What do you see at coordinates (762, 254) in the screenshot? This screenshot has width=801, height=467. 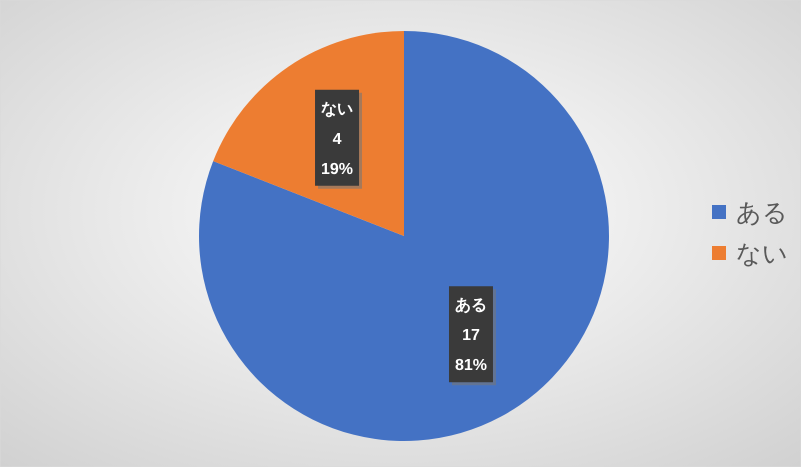 I see `legend-label: ない` at bounding box center [762, 254].